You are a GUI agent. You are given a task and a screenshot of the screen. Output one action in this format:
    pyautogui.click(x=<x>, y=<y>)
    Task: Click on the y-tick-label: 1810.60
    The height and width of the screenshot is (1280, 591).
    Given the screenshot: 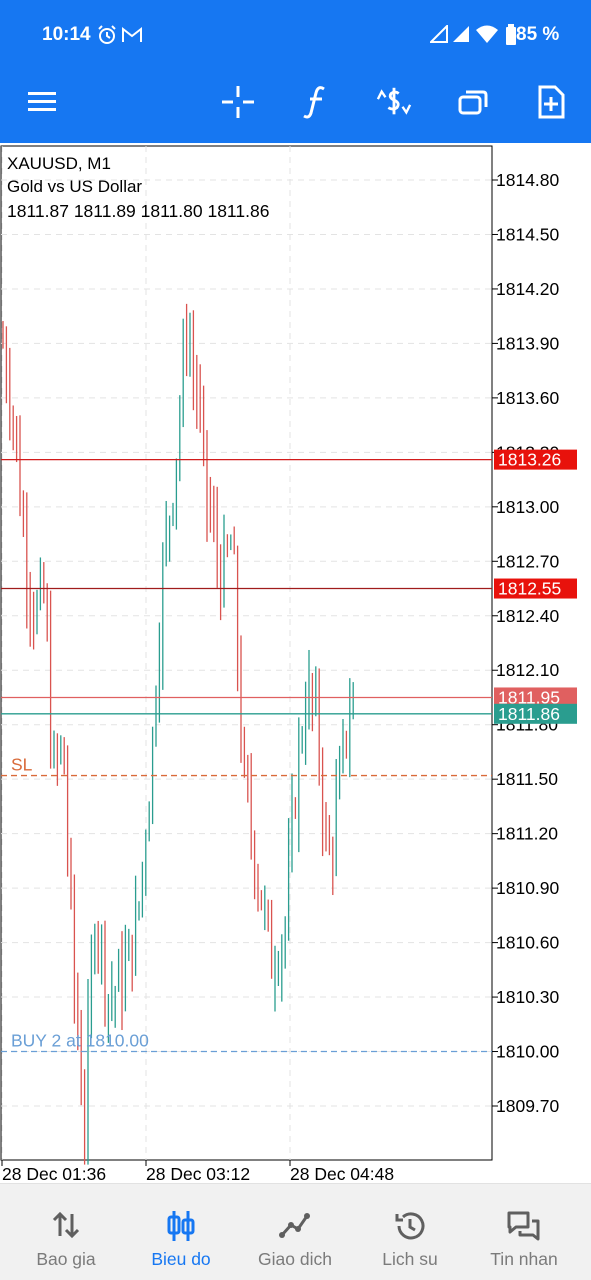 What is the action you would take?
    pyautogui.click(x=528, y=943)
    